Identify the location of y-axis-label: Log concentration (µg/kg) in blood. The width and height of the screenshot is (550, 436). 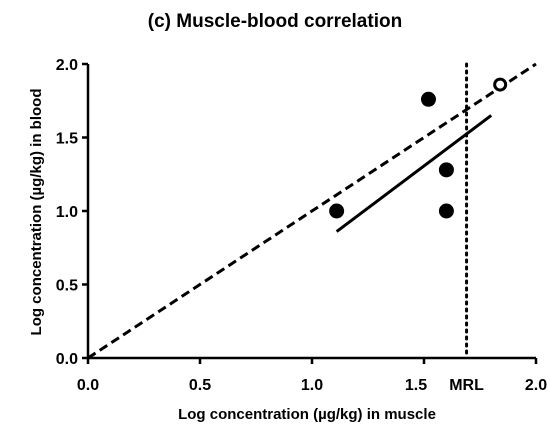
(36, 212).